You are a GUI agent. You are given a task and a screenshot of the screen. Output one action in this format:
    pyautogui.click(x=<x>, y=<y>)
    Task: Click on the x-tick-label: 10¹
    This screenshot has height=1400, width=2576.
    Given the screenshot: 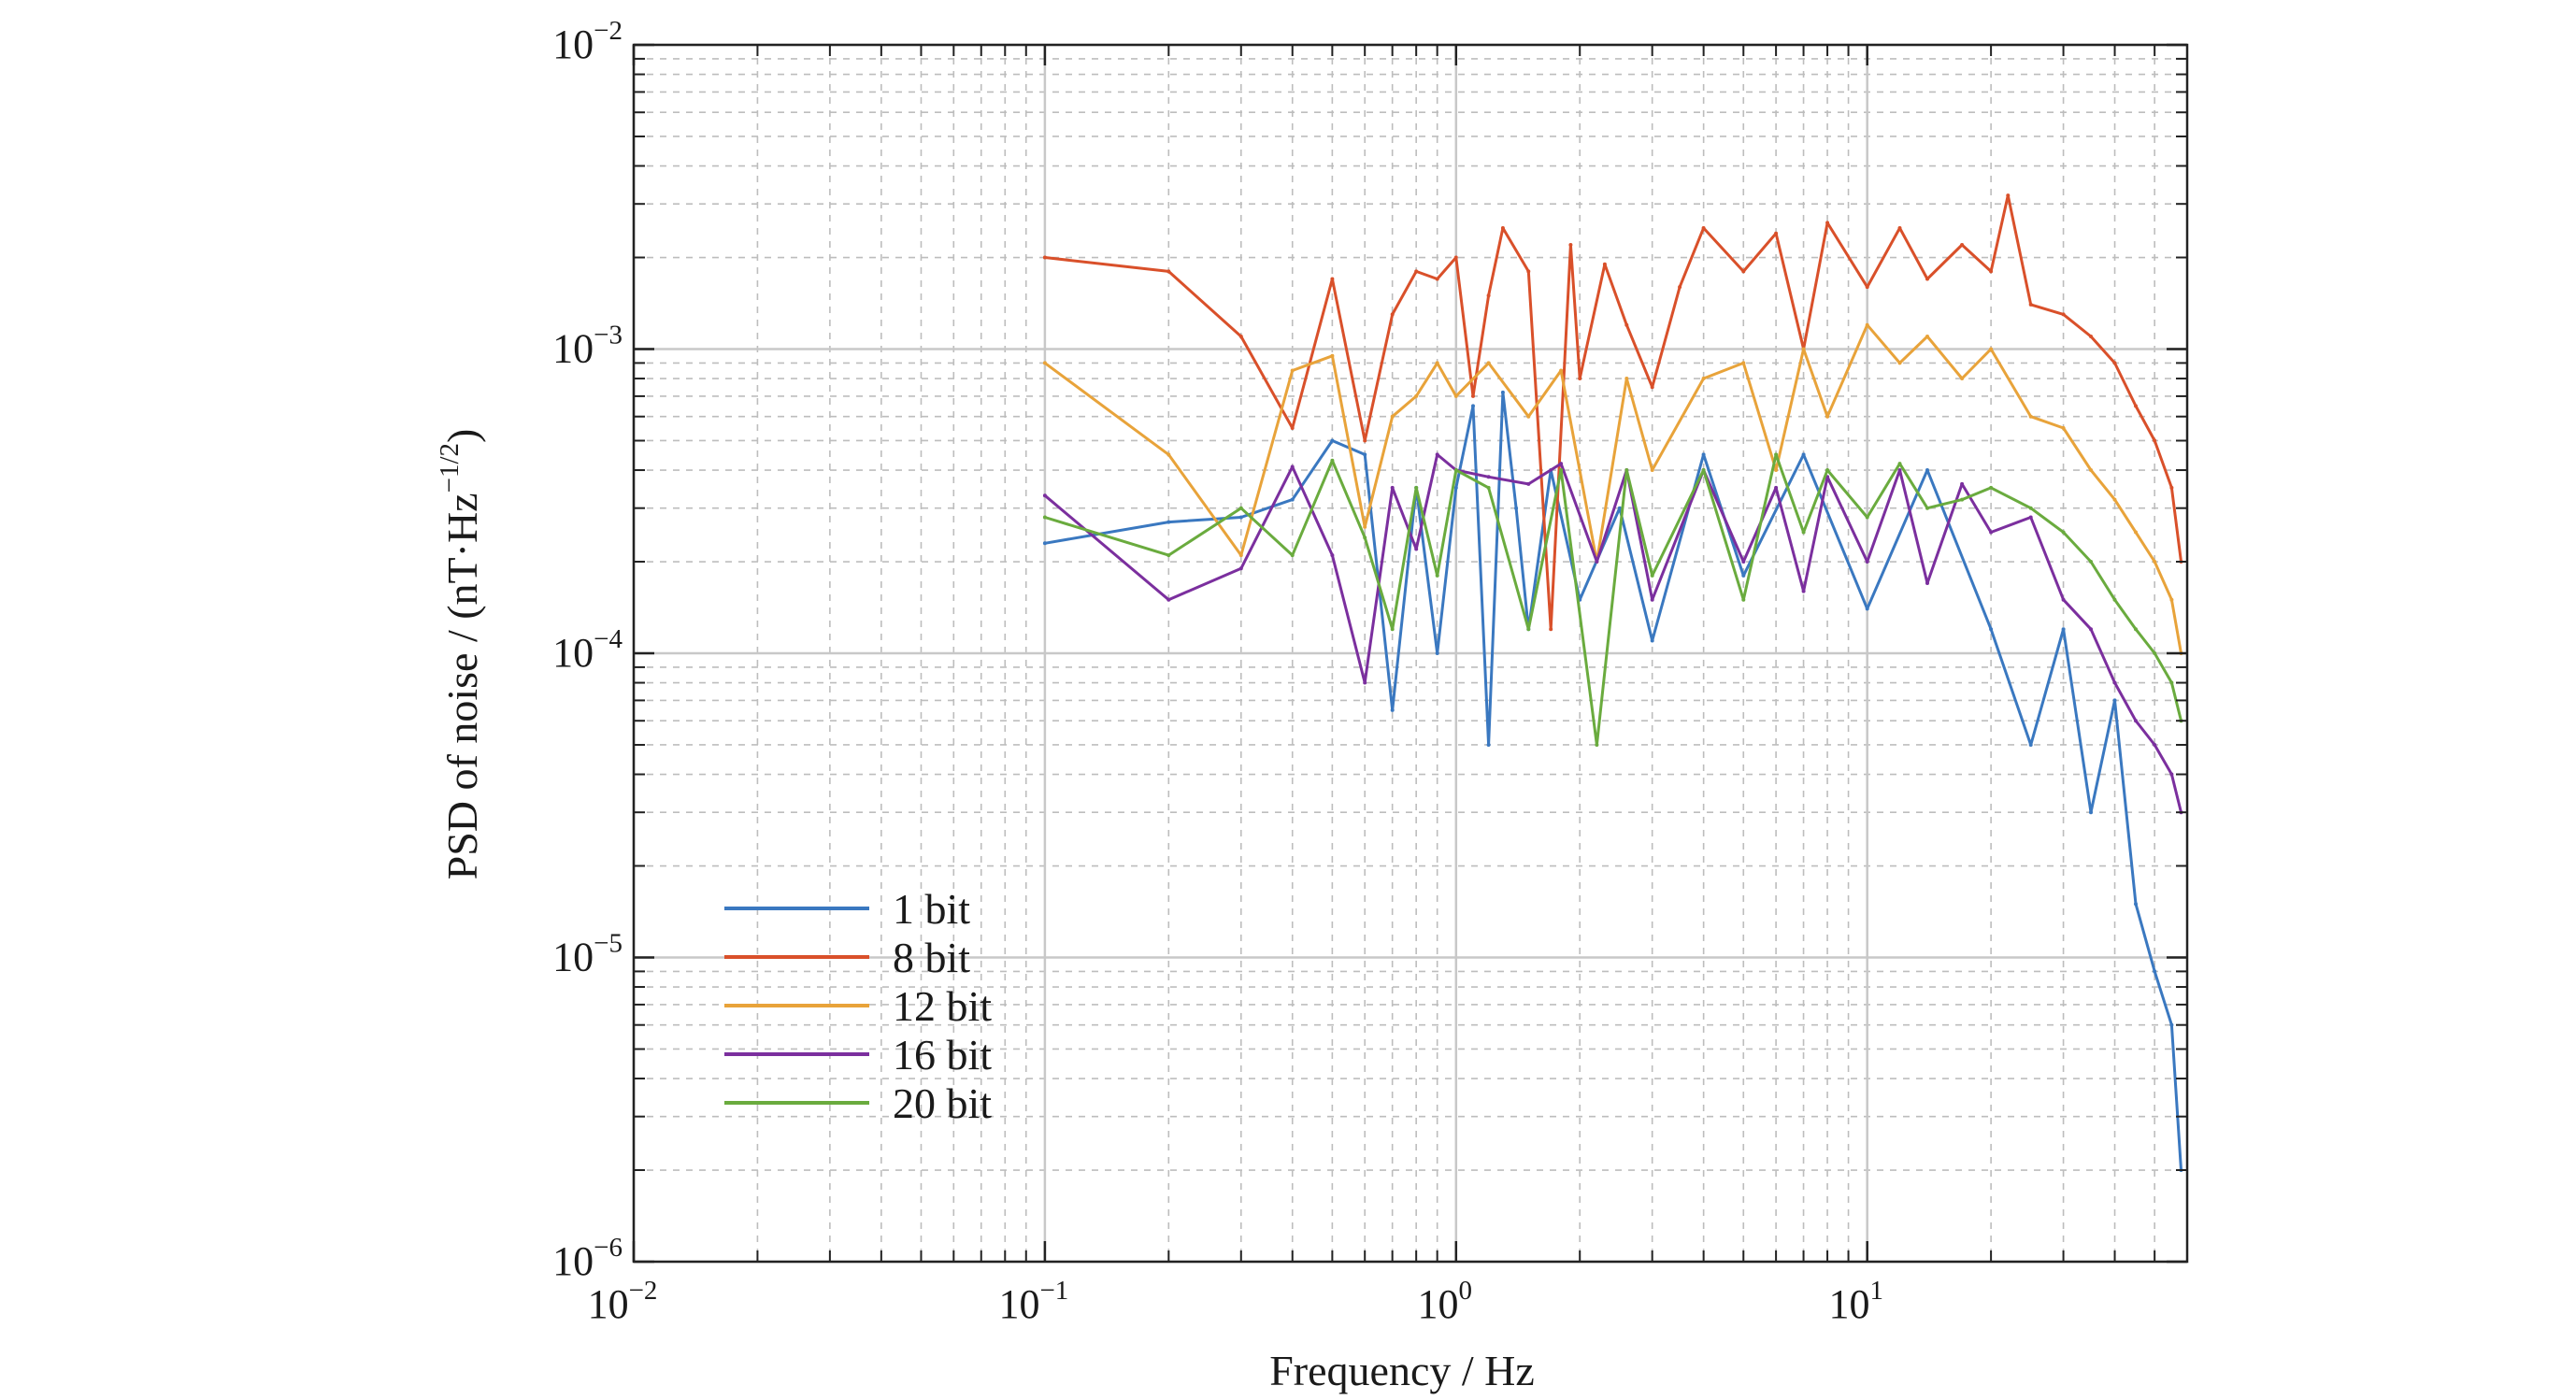 What is the action you would take?
    pyautogui.click(x=1855, y=1301)
    